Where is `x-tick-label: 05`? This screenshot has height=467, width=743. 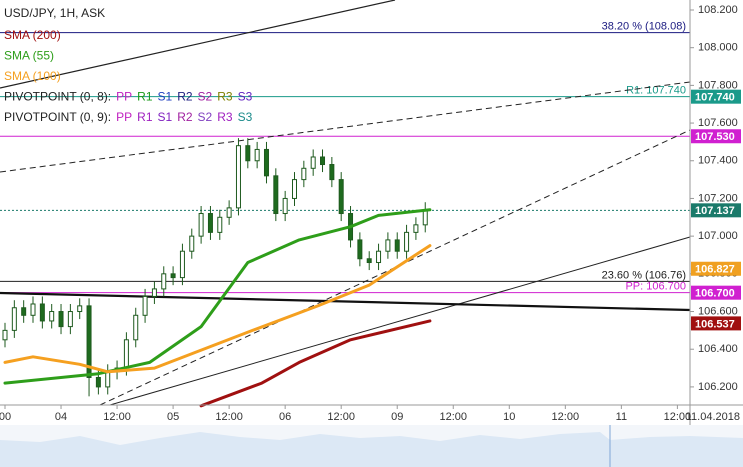
x-tick-label: 05 is located at coordinates (173, 417).